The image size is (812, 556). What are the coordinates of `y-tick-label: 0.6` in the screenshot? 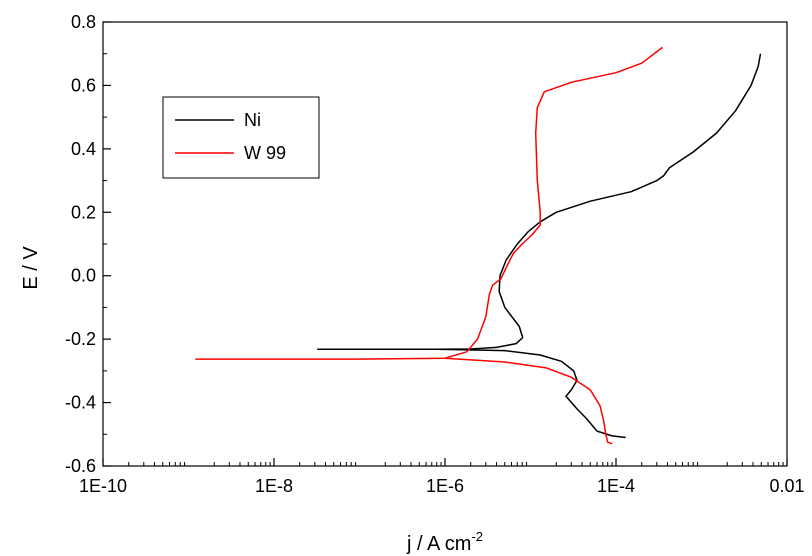 It's located at (83, 85).